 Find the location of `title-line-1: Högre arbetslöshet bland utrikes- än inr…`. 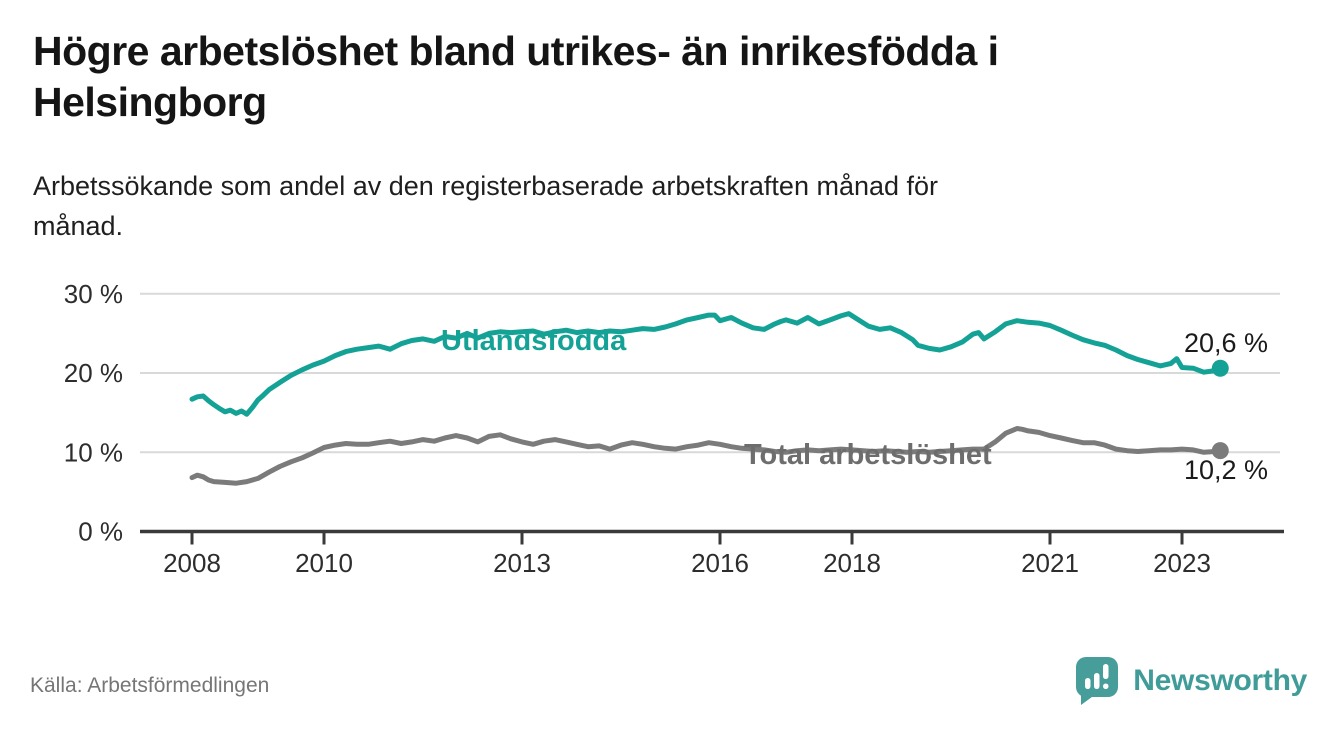

title-line-1: Högre arbetslöshet bland utrikes- än inr… is located at coordinates (516, 51).